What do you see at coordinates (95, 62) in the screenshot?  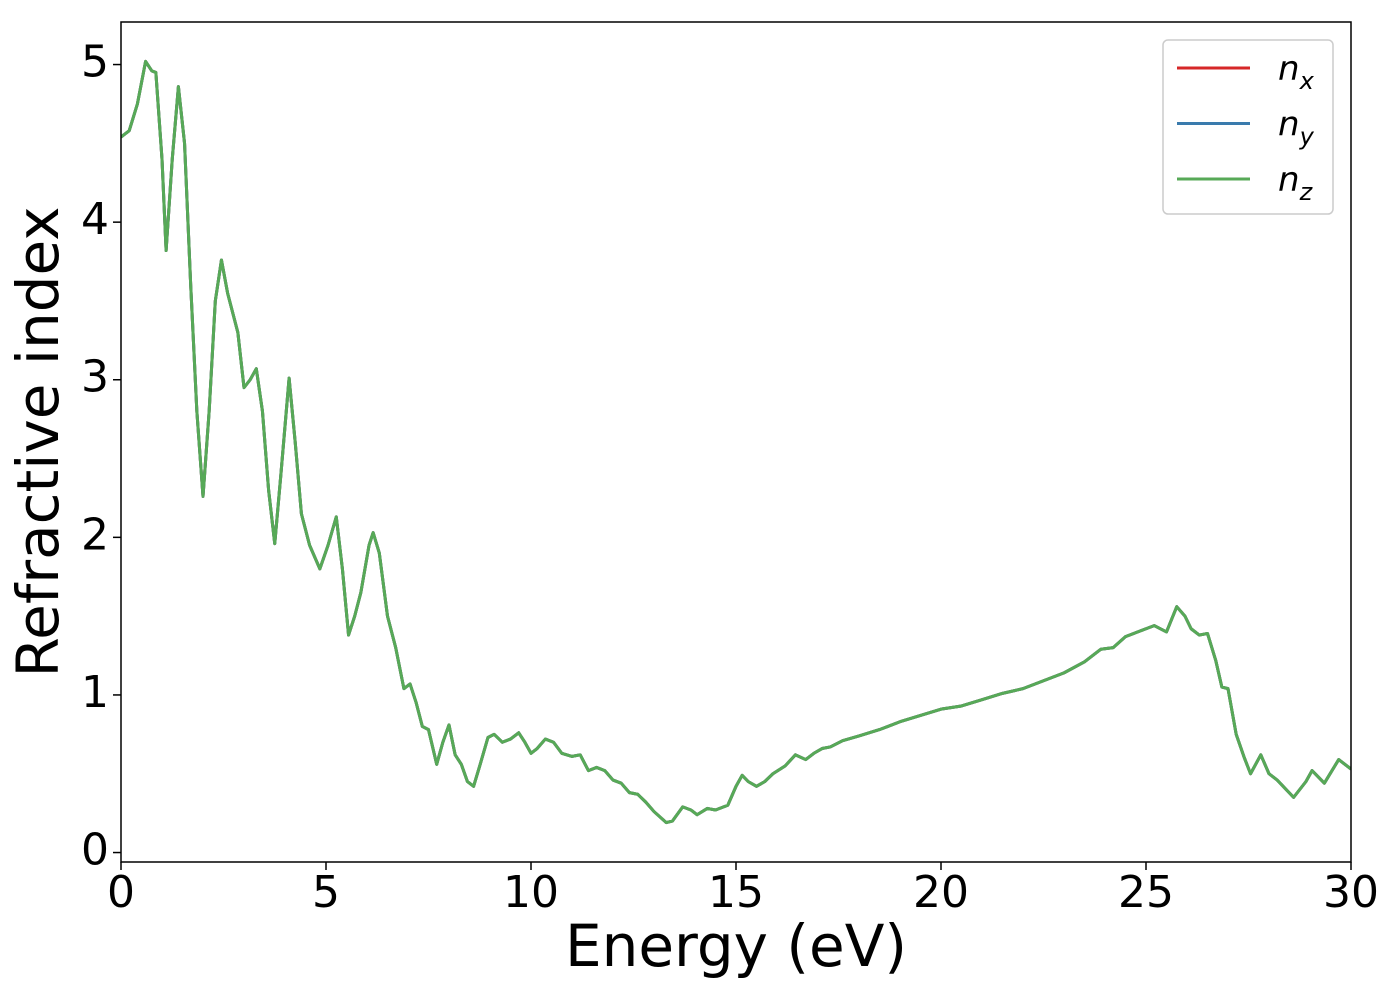 I see `y-tick-label: 5` at bounding box center [95, 62].